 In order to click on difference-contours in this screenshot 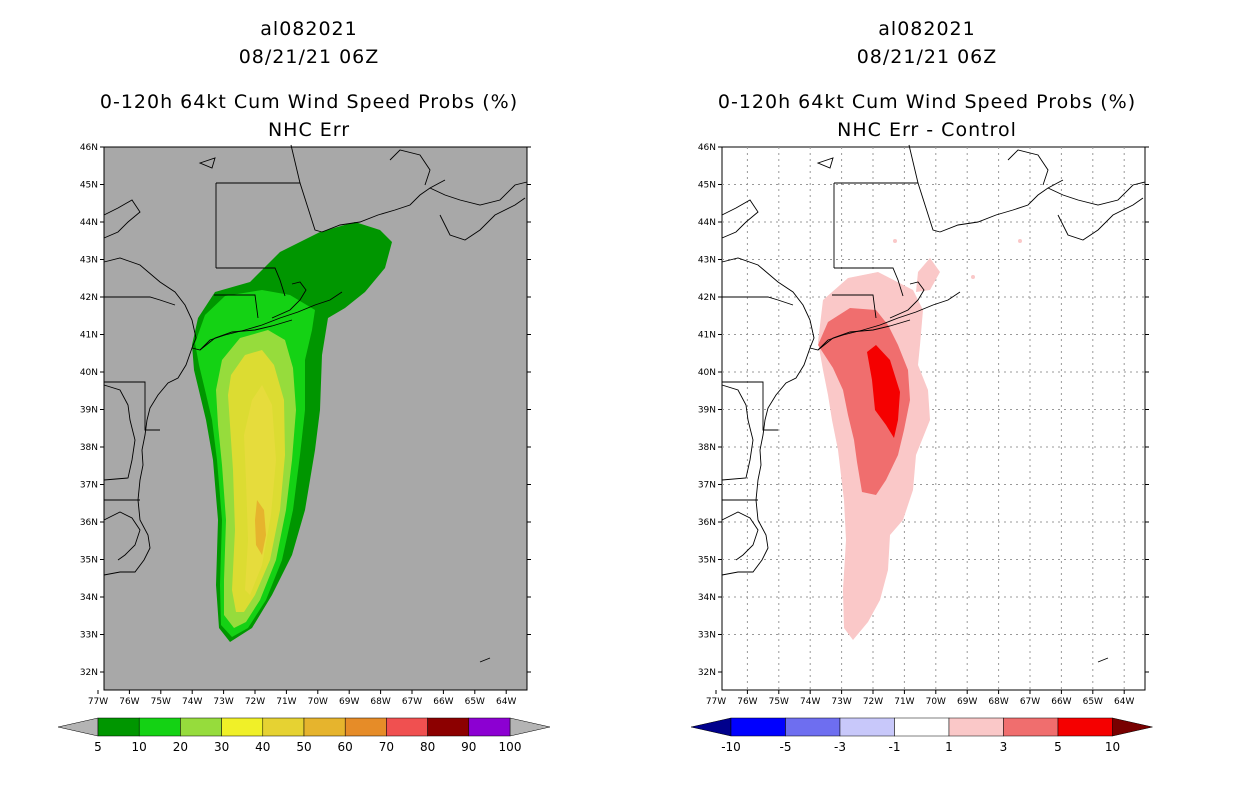, I will do `click(920, 439)`.